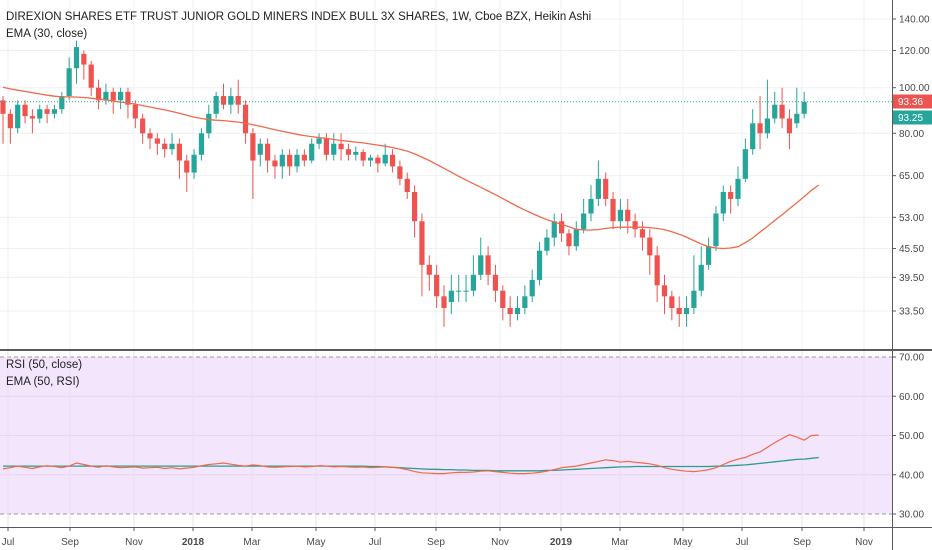 This screenshot has height=550, width=932. Describe the element at coordinates (911, 397) in the screenshot. I see `rsi-tick-label: 60.00` at that location.